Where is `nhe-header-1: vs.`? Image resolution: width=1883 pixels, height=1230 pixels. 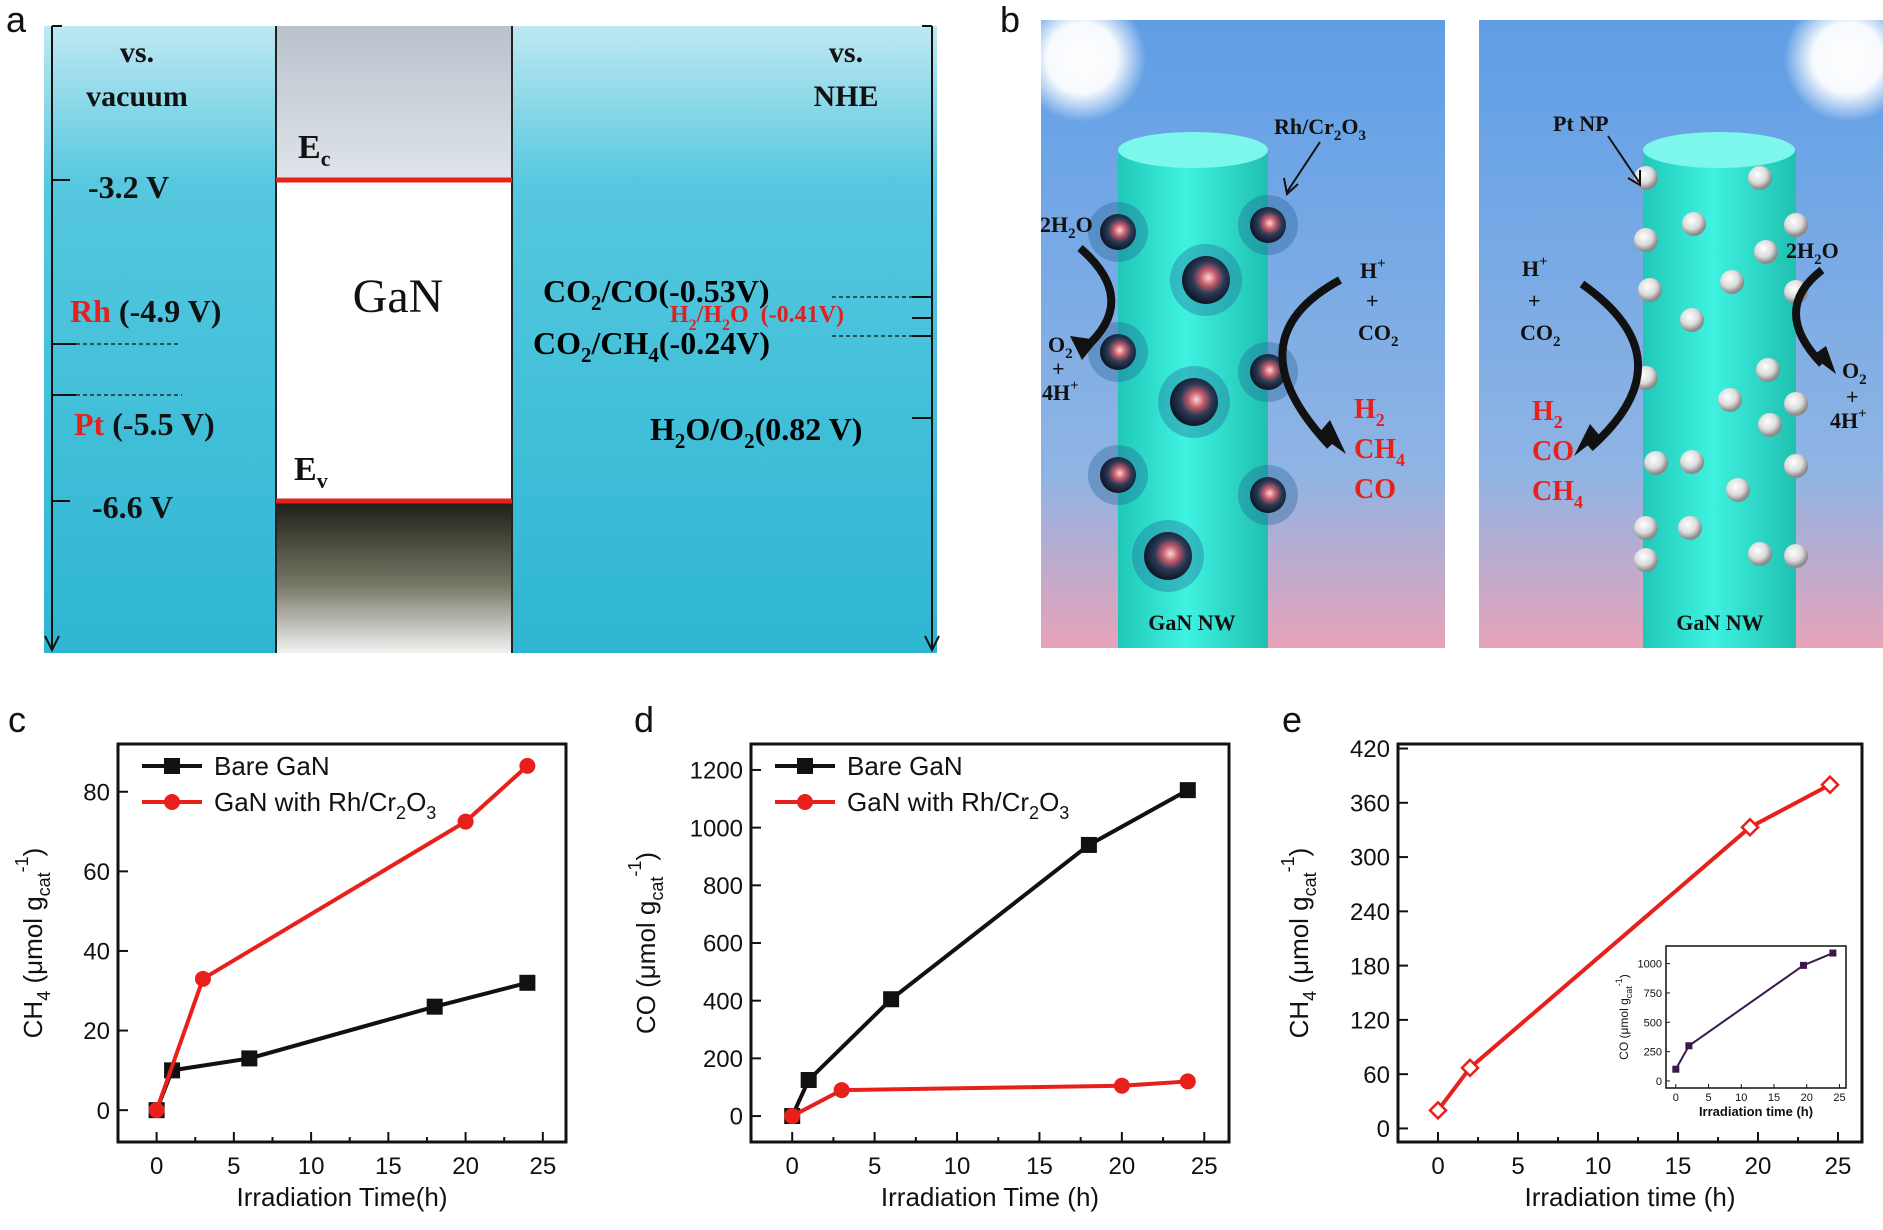 nhe-header-1: vs. is located at coordinates (846, 52).